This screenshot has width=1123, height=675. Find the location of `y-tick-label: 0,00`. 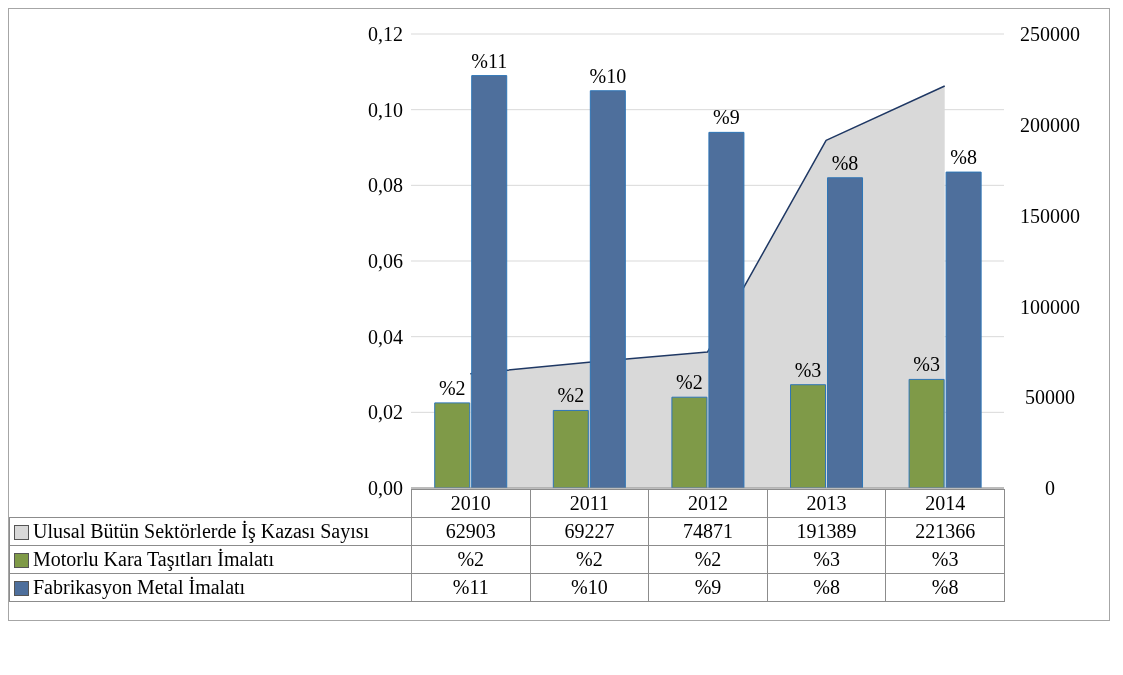

y-tick-label: 0,00 is located at coordinates (385, 488).